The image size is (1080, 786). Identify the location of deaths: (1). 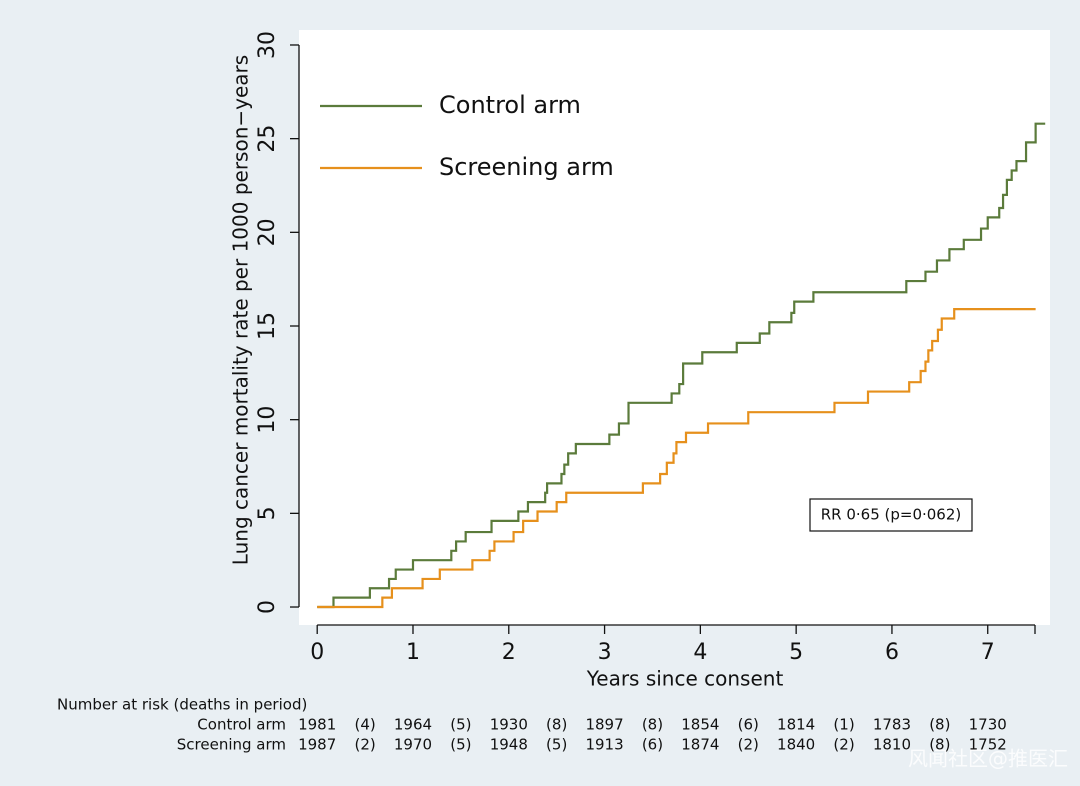
(843, 725).